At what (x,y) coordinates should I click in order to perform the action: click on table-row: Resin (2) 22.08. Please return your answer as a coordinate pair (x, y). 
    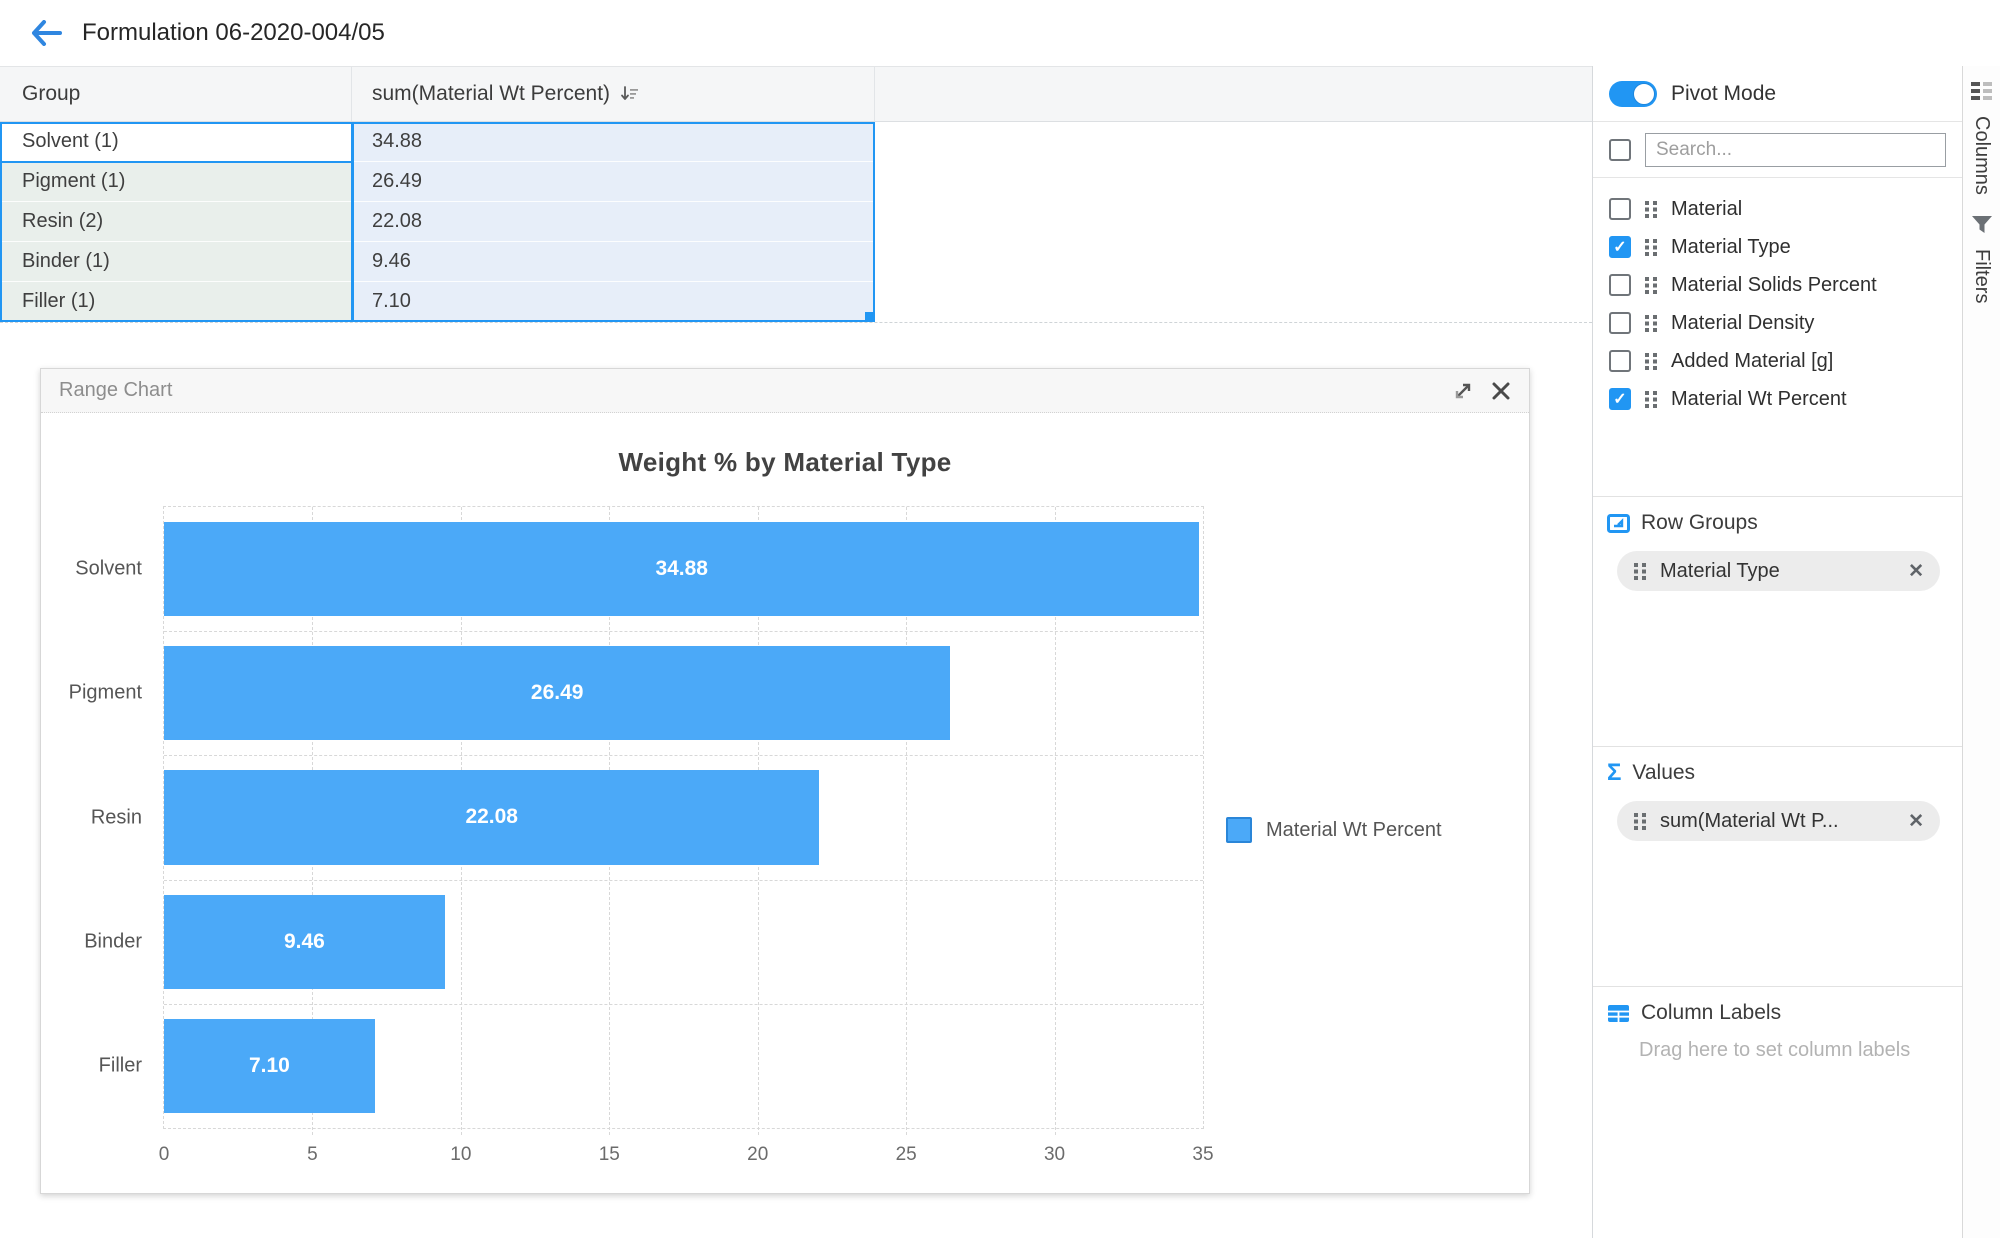
    Looking at the image, I should click on (437, 222).